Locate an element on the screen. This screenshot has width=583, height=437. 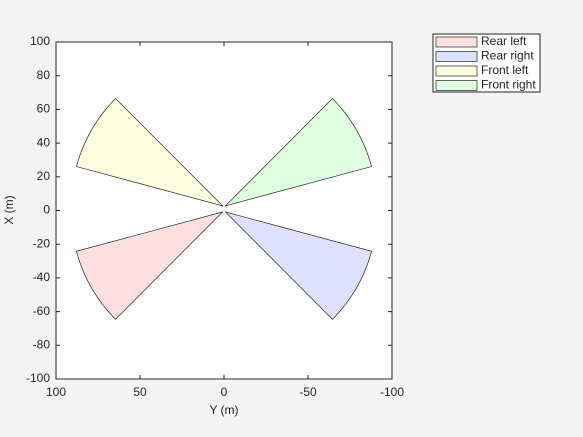
y-tick-label: -20 is located at coordinates (42, 243).